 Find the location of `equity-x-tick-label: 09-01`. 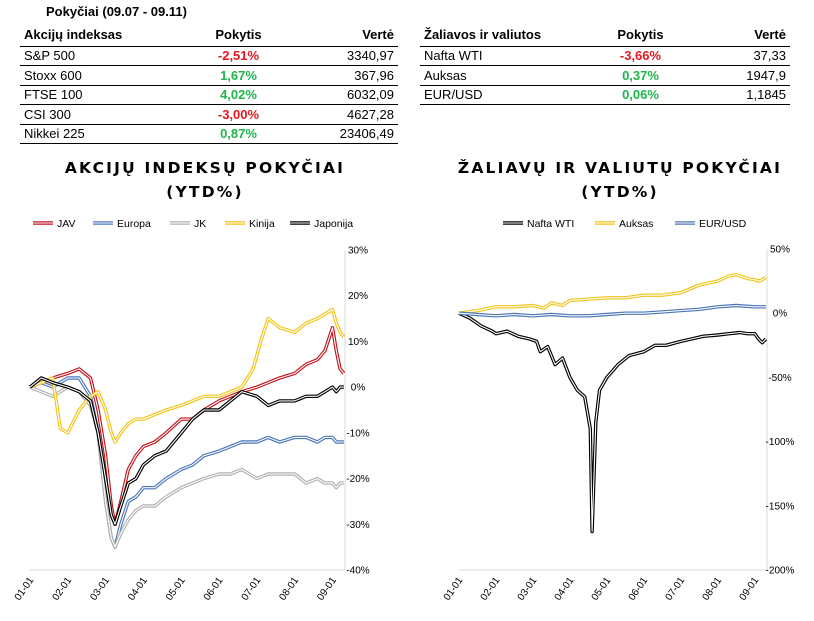

equity-x-tick-label: 09-01 is located at coordinates (327, 589).